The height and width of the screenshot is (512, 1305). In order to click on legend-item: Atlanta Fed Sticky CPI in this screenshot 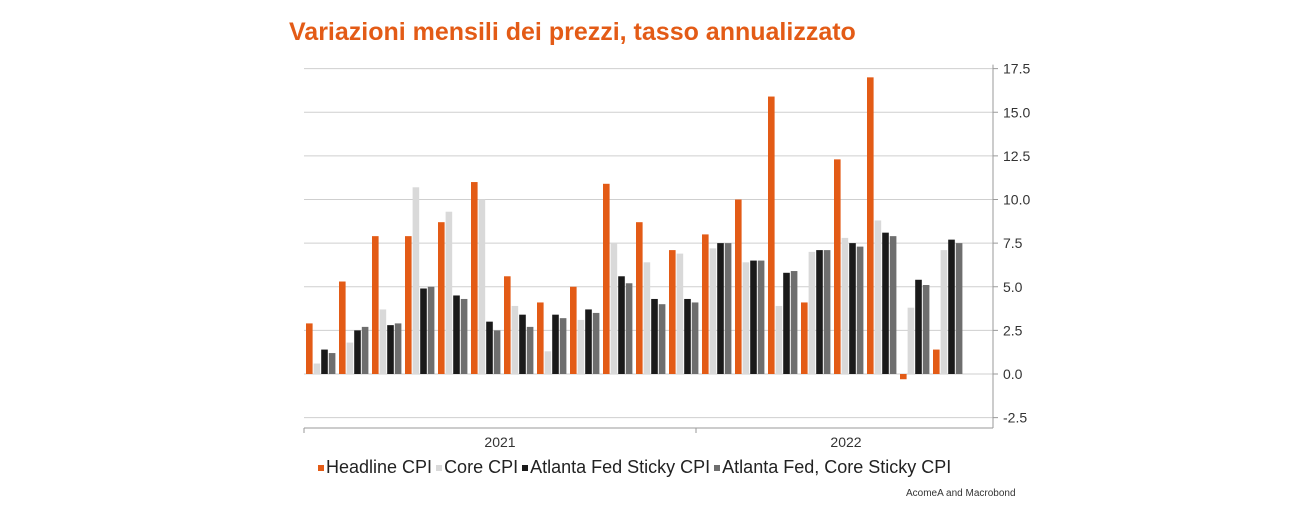, I will do `click(616, 467)`.